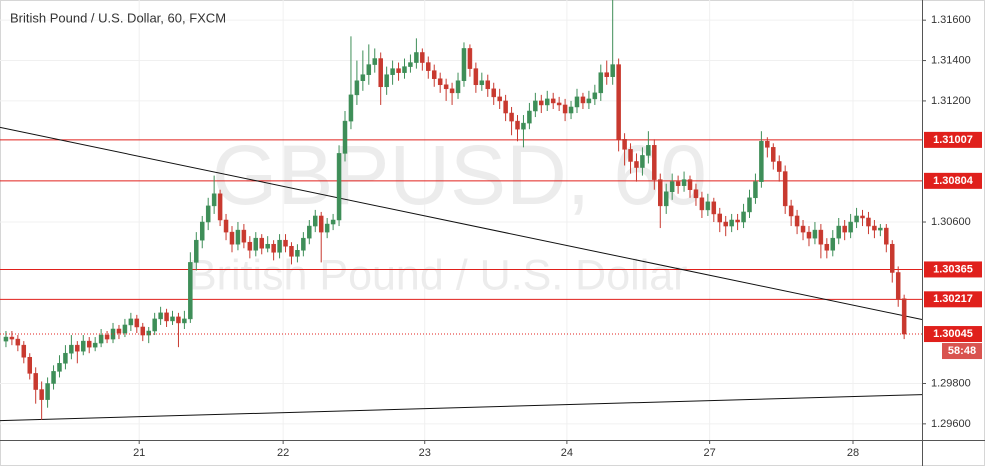 This screenshot has height=466, width=985. I want to click on last-price-label: 1.30045, so click(953, 334).